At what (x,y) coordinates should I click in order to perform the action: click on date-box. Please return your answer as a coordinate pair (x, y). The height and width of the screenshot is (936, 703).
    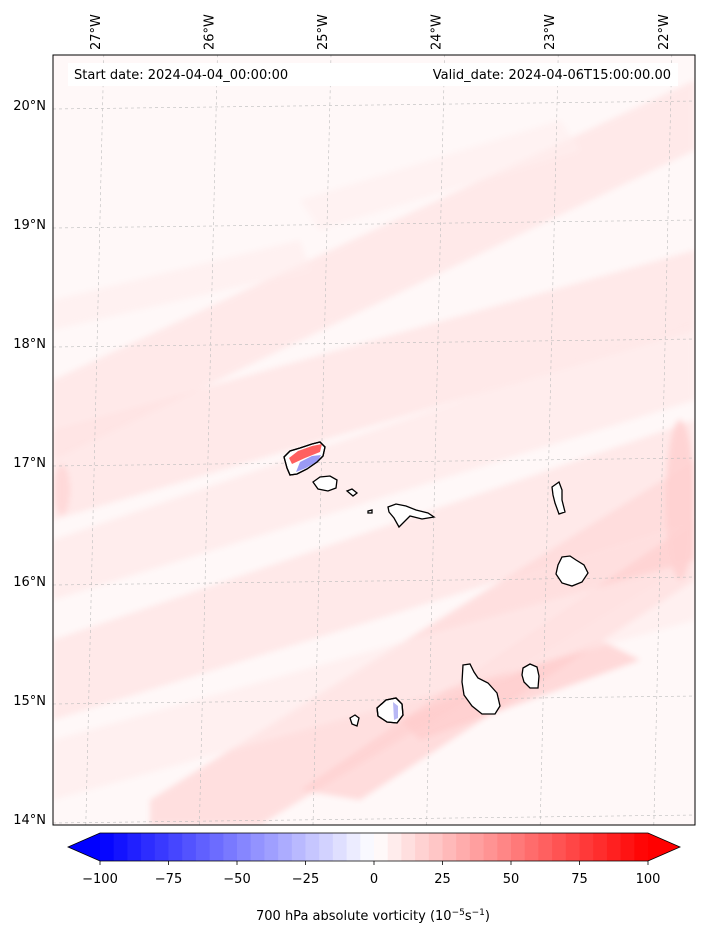
    Looking at the image, I should click on (373, 74).